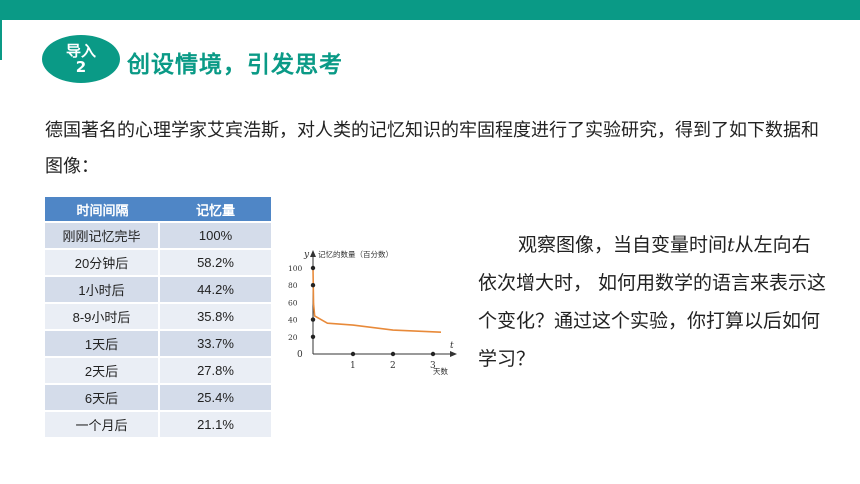 The width and height of the screenshot is (860, 484). What do you see at coordinates (430, 10) in the screenshot?
I see `top-accent-bar` at bounding box center [430, 10].